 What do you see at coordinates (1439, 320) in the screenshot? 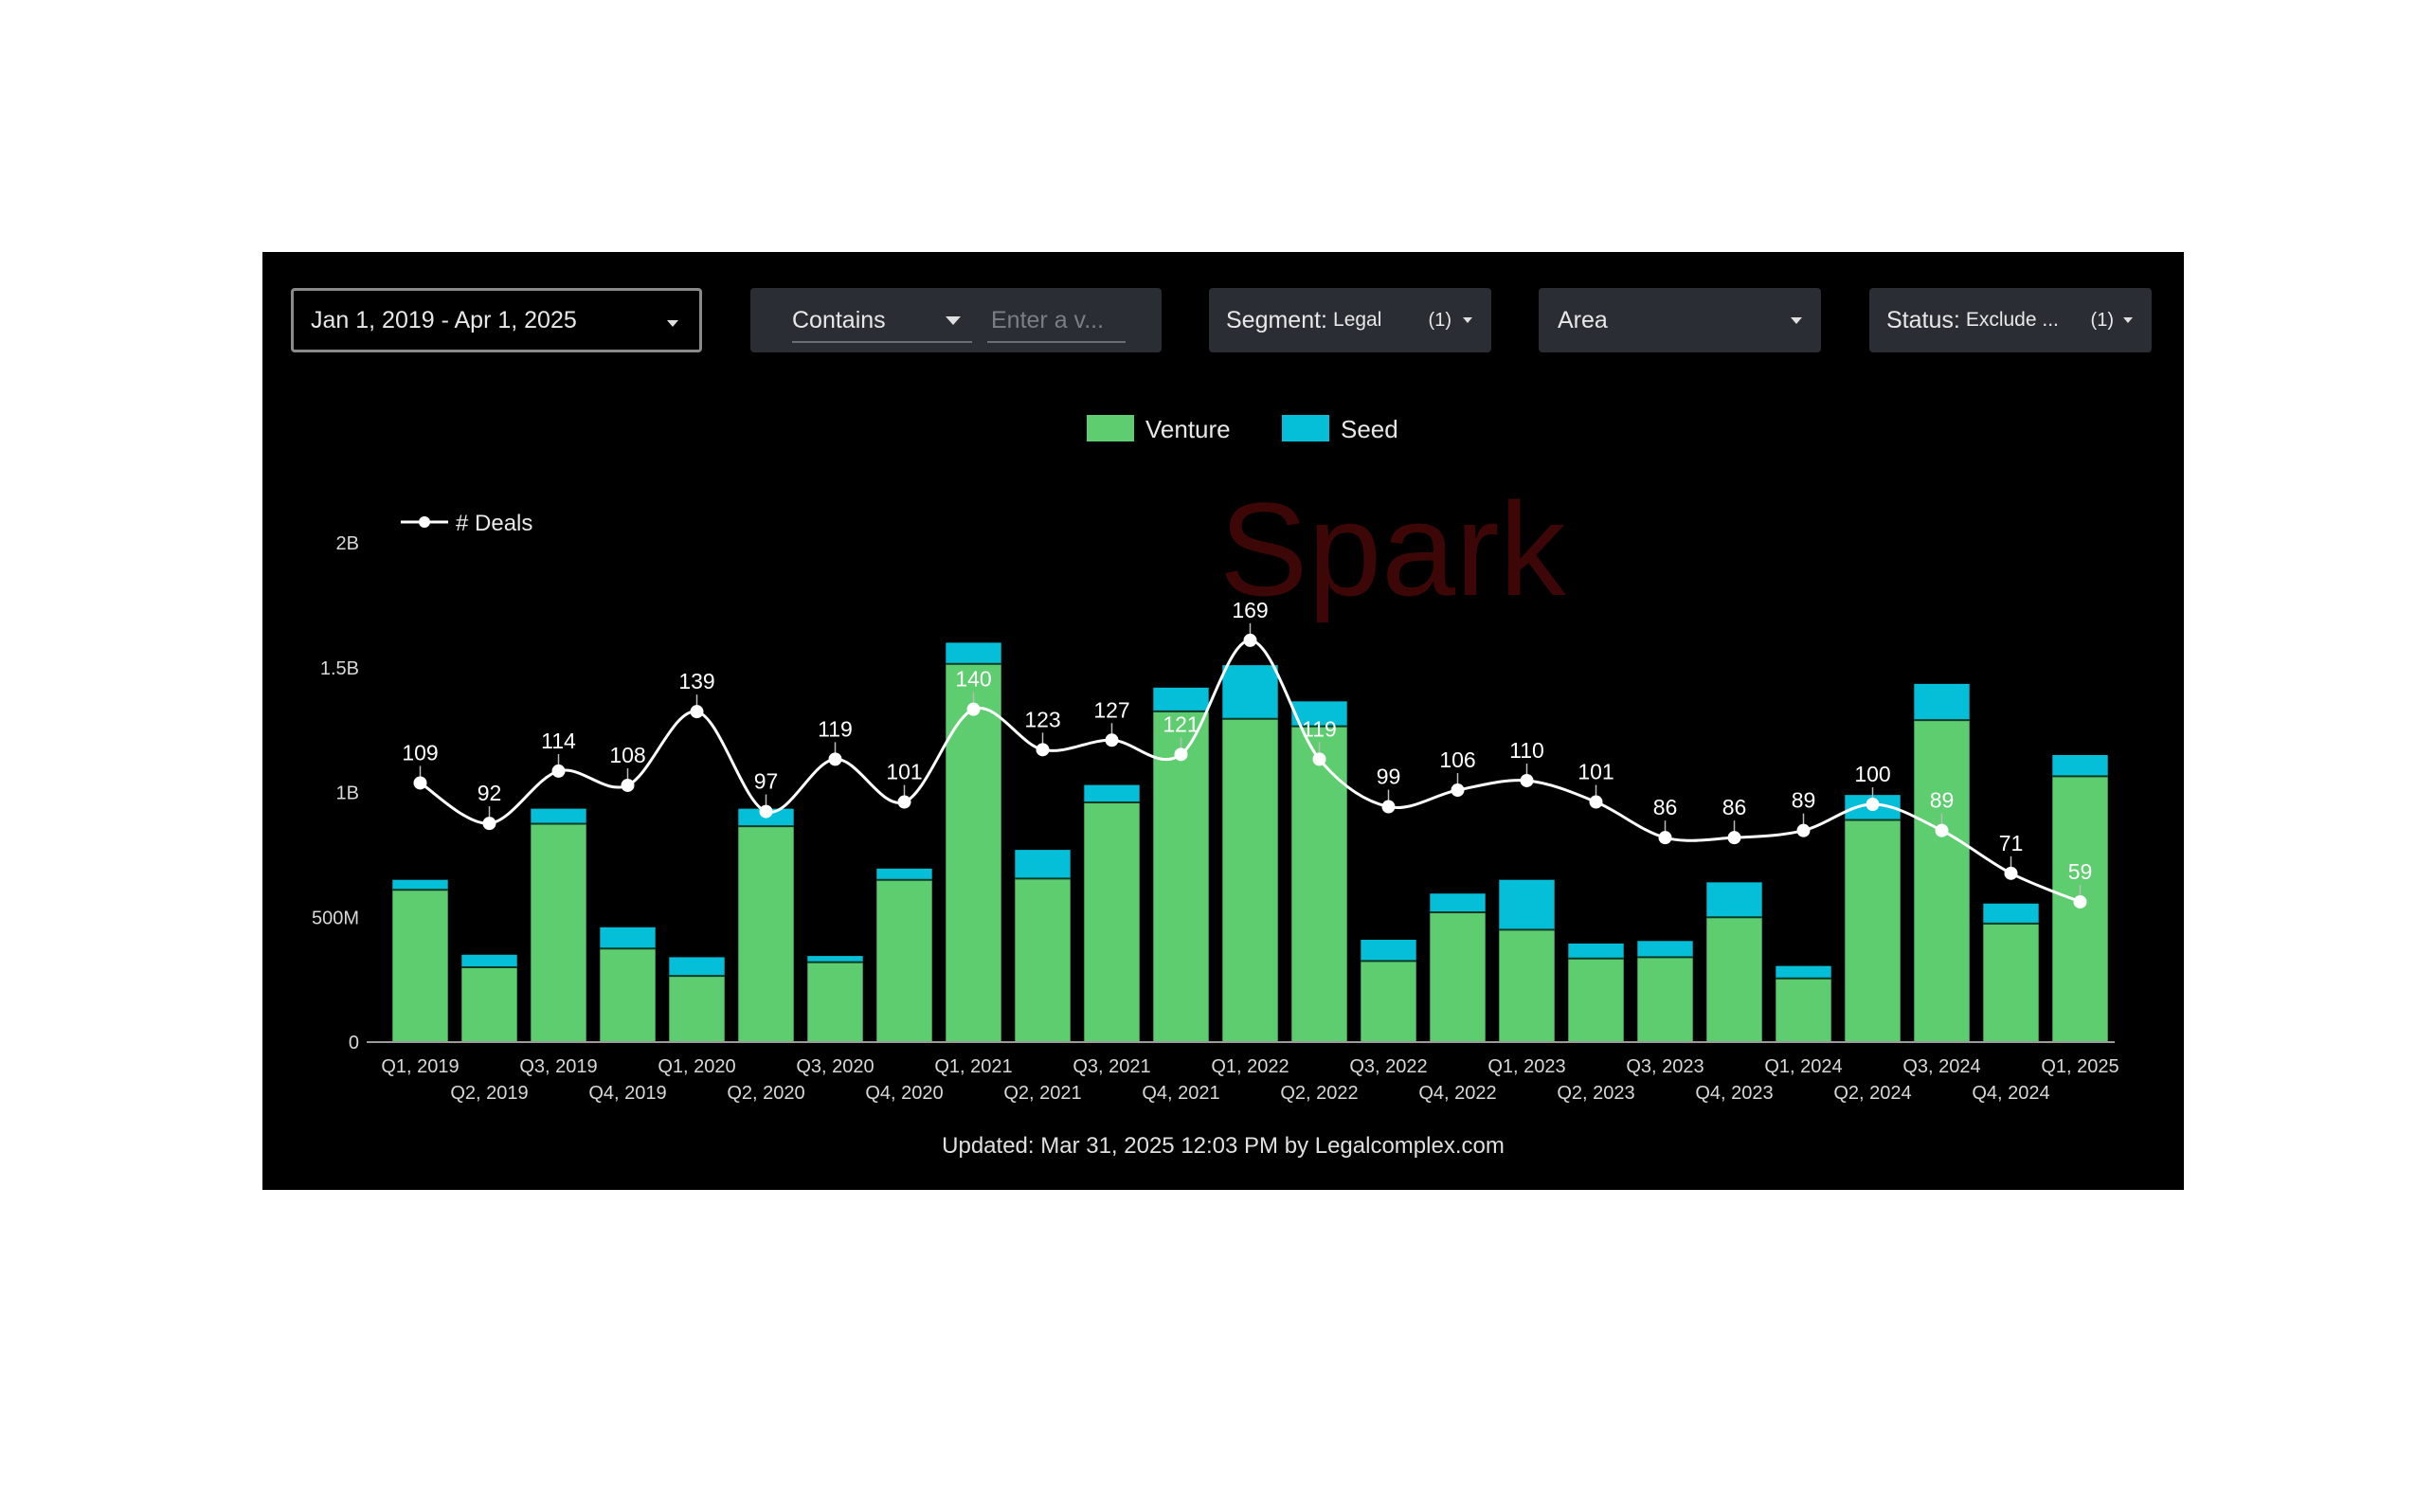
I see `segment-count: (1)` at bounding box center [1439, 320].